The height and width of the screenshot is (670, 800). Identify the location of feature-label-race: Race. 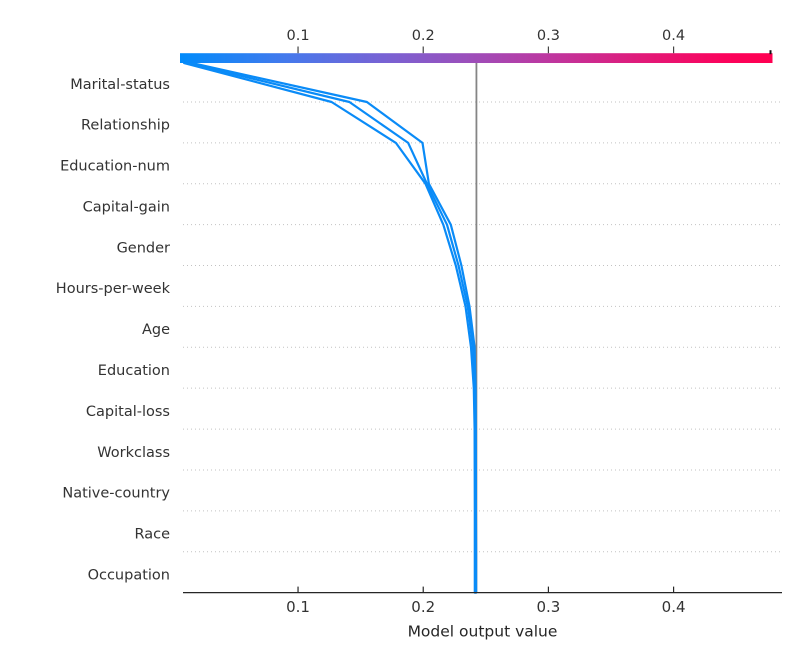
(152, 535).